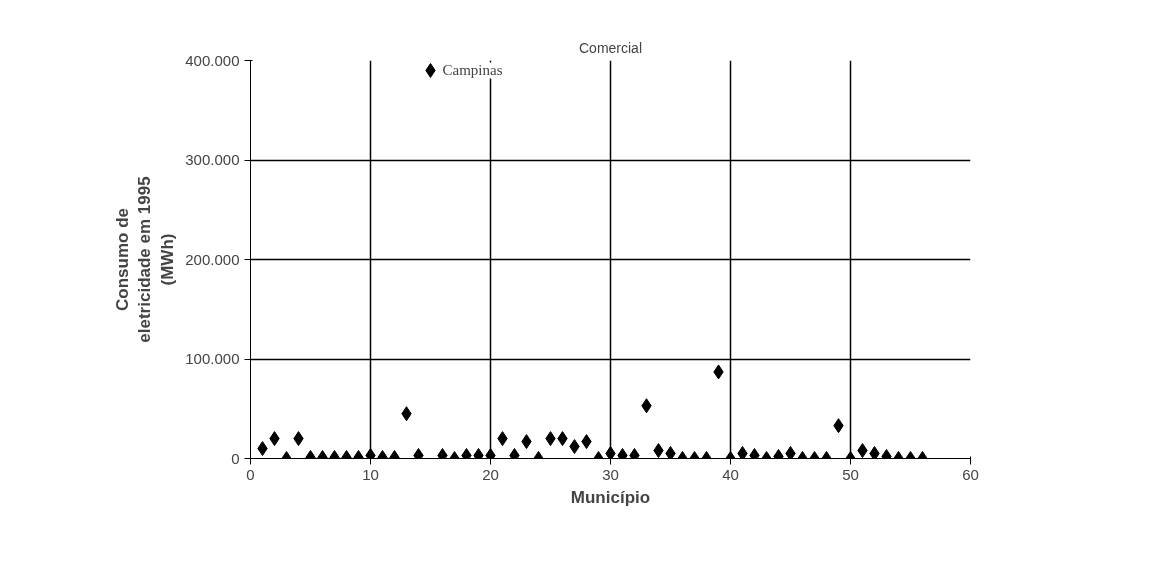 This screenshot has width=1167, height=575. Describe the element at coordinates (850, 474) in the screenshot. I see `x-tick-label: 50` at that location.